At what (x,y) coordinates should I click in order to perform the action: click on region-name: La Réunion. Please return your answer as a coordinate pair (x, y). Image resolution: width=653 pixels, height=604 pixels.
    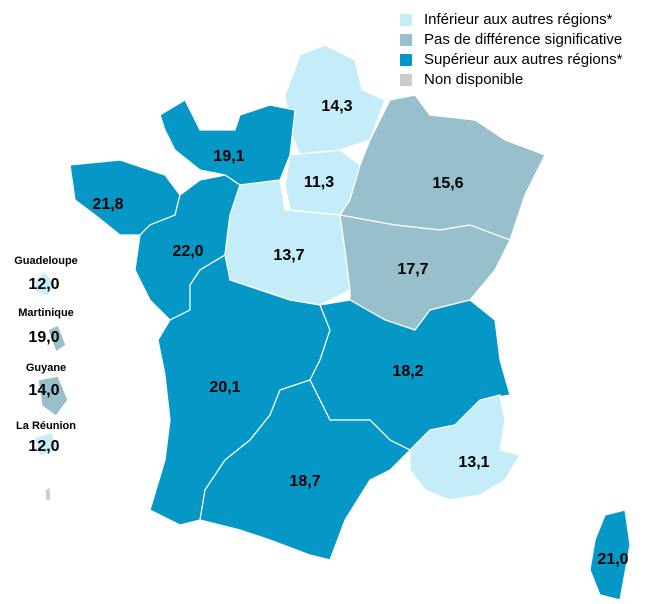
    Looking at the image, I should click on (46, 426).